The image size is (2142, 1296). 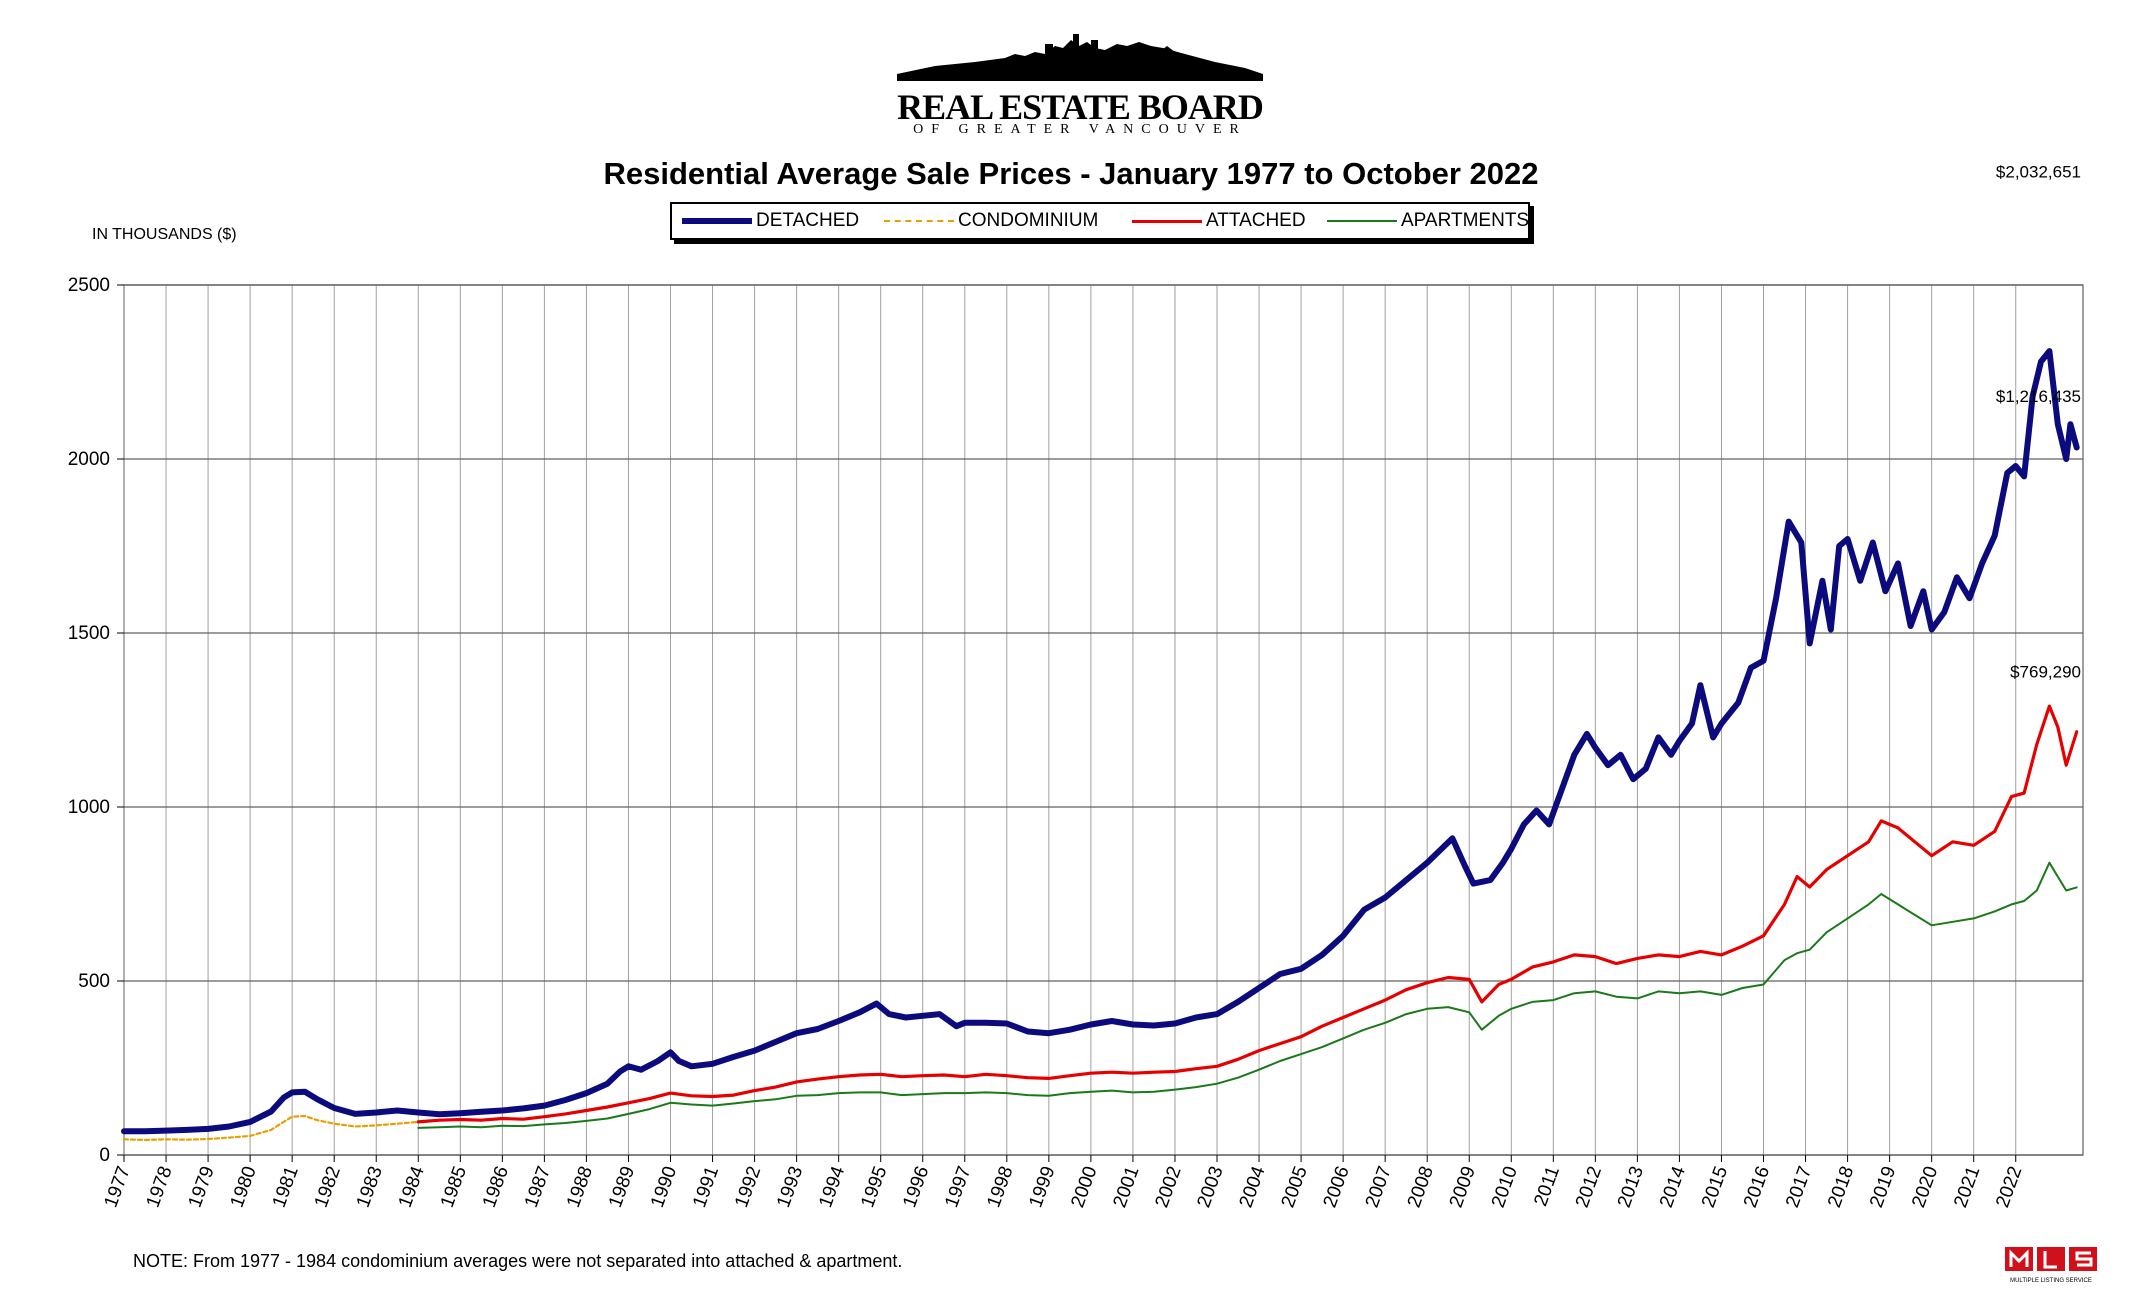 I want to click on legend-item-apartments: APARTMENTS, so click(x=1428, y=221).